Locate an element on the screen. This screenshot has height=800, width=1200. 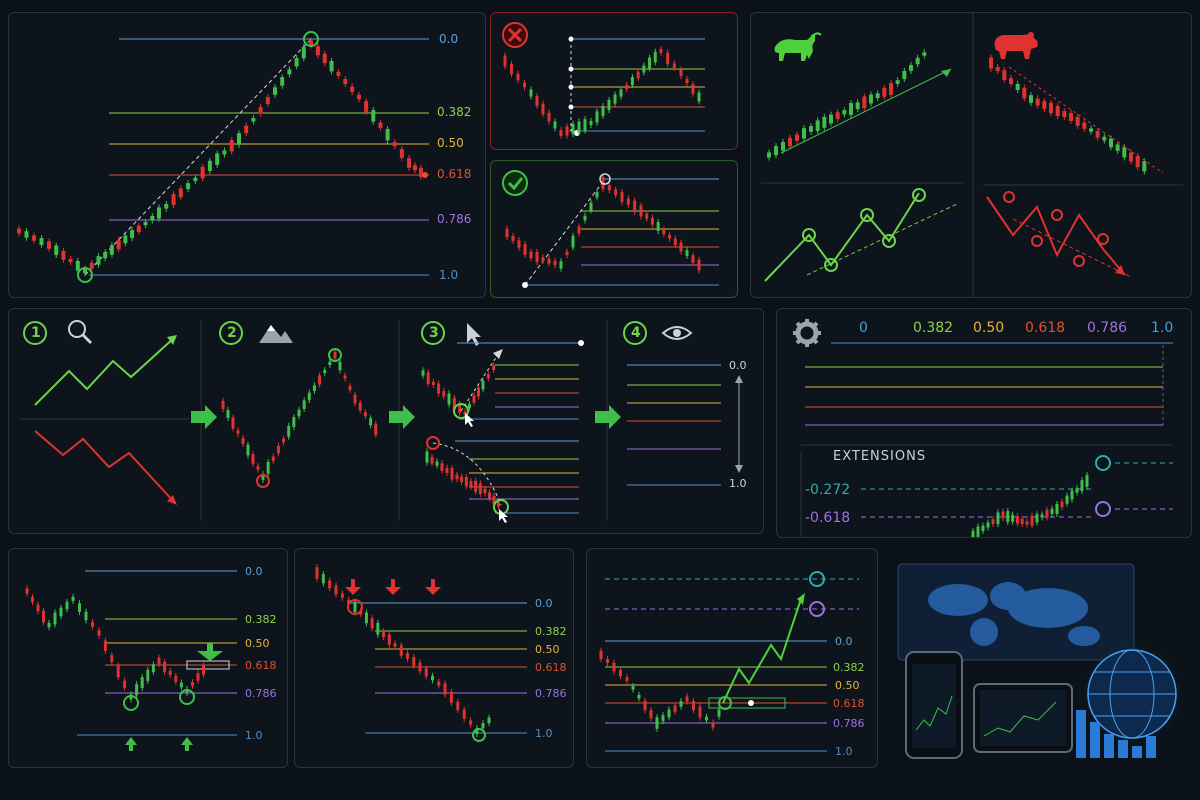
wrong-example-panel is located at coordinates (614, 81).